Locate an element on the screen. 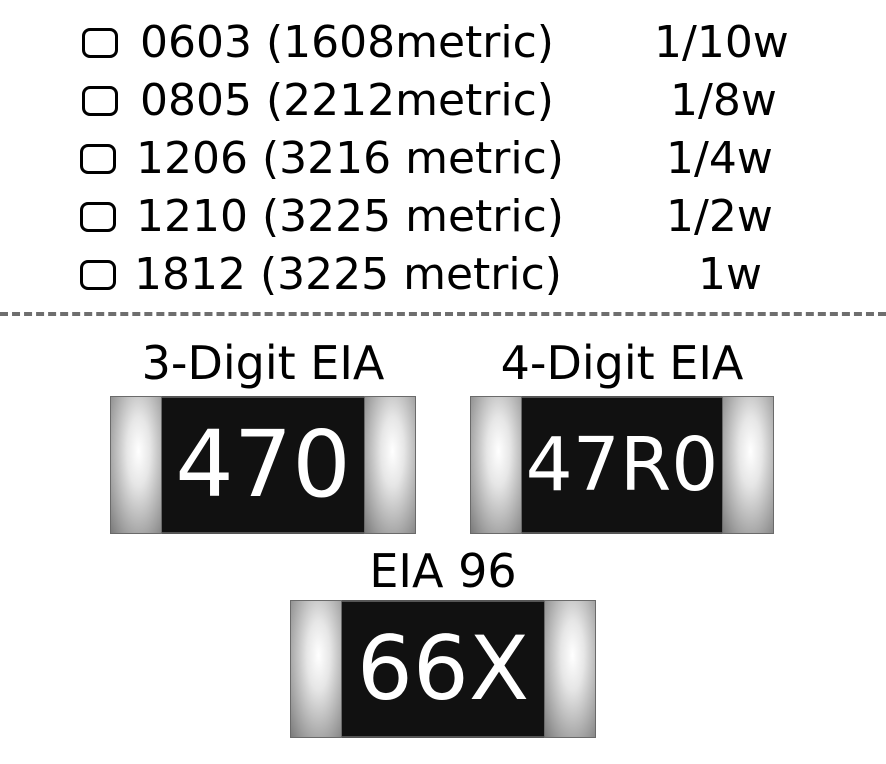 The width and height of the screenshot is (886, 764). smd-resistor-three-digit: 470 is located at coordinates (263, 465).